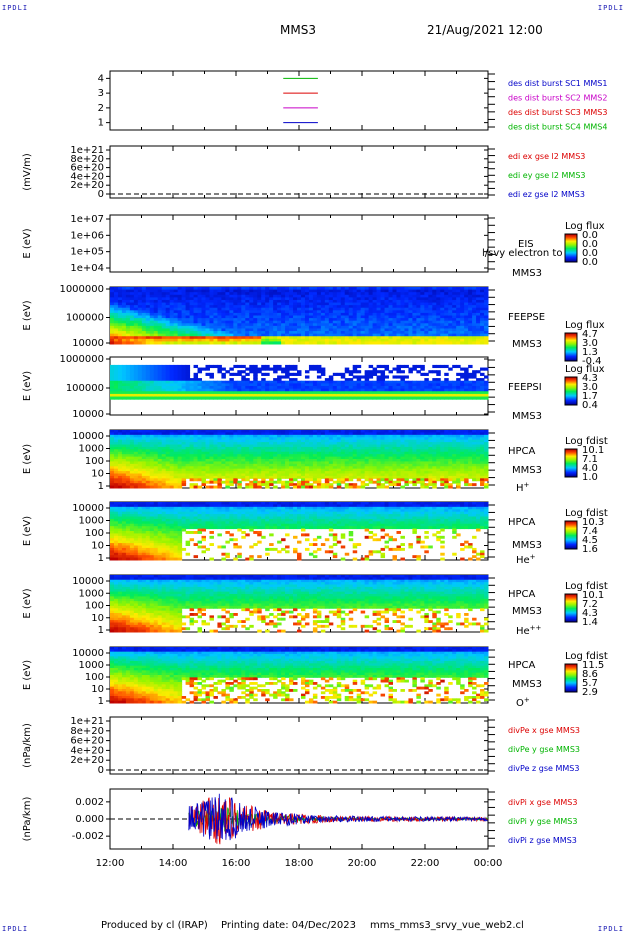 The height and width of the screenshot is (934, 630). Describe the element at coordinates (101, 486) in the screenshot. I see `y-tick-label: 1` at that location.